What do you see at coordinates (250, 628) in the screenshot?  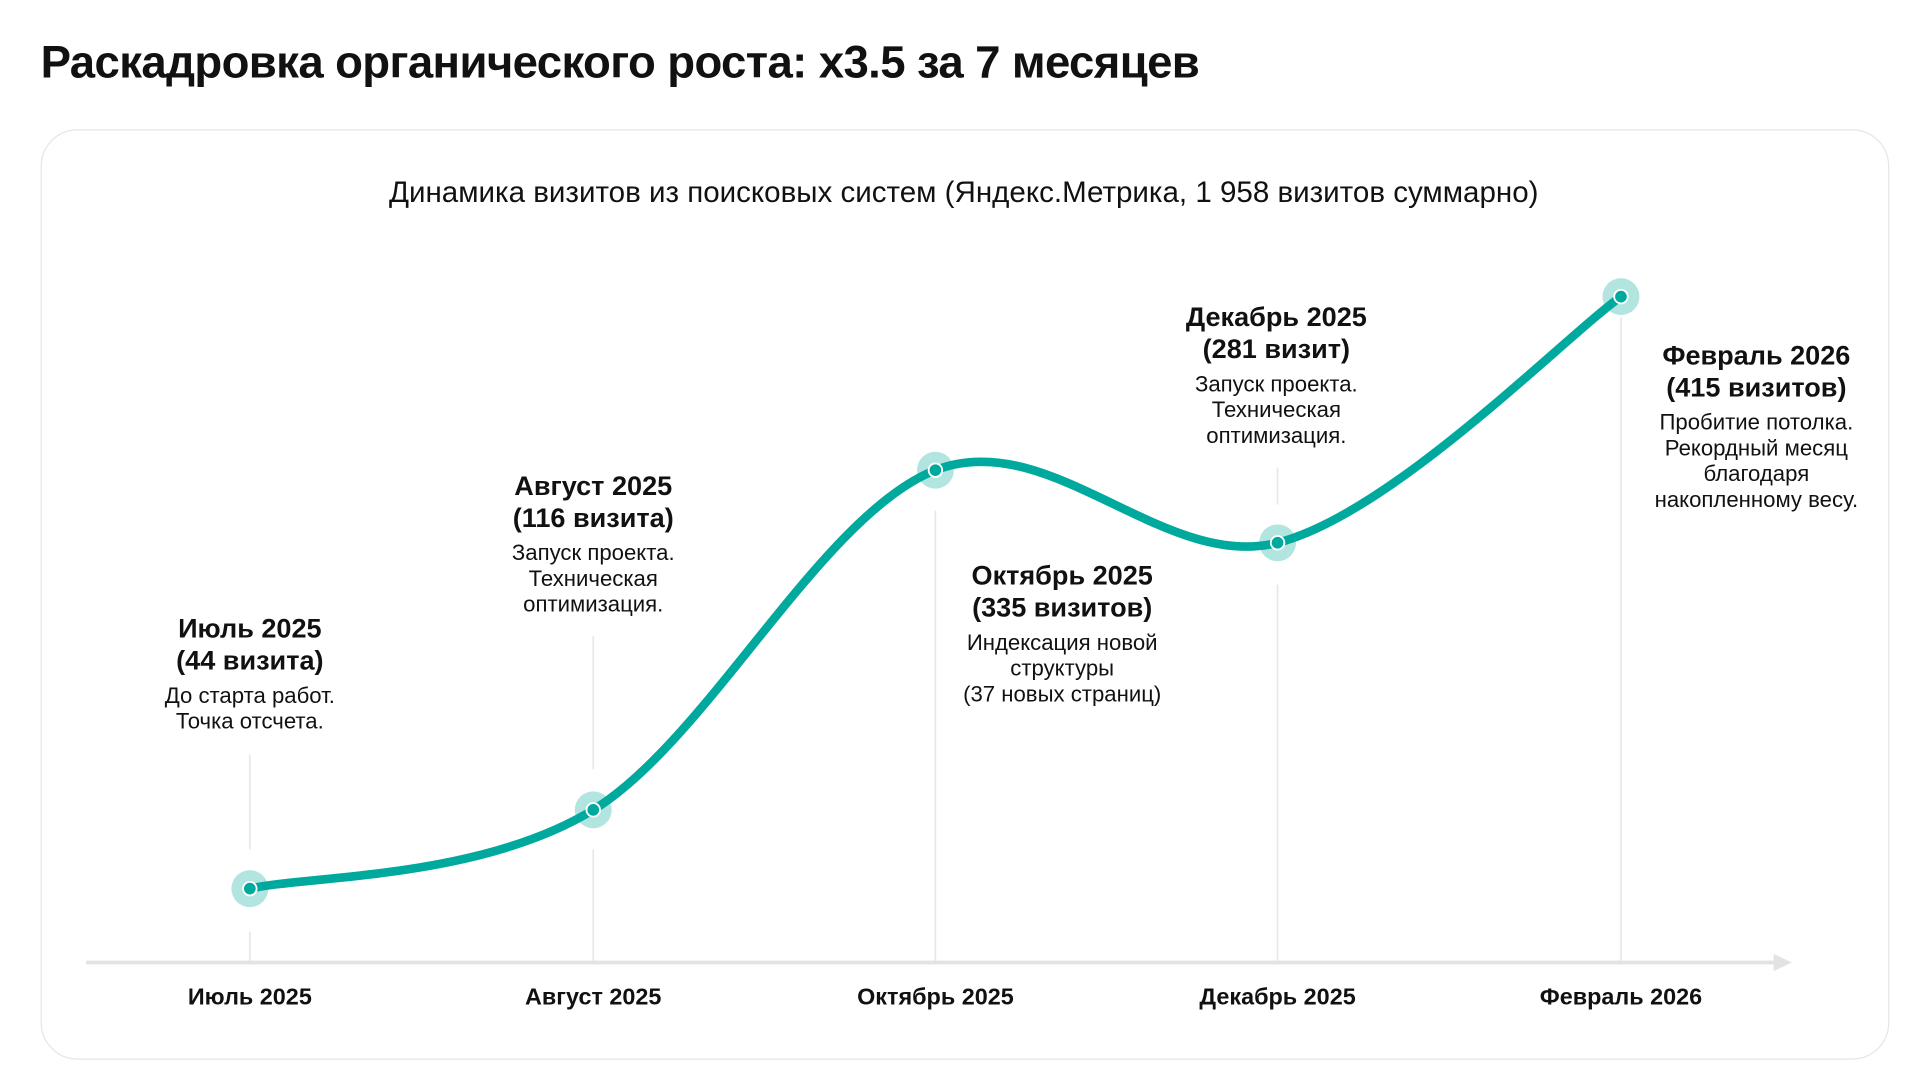 I see `annotation-heading: Июль 2025` at bounding box center [250, 628].